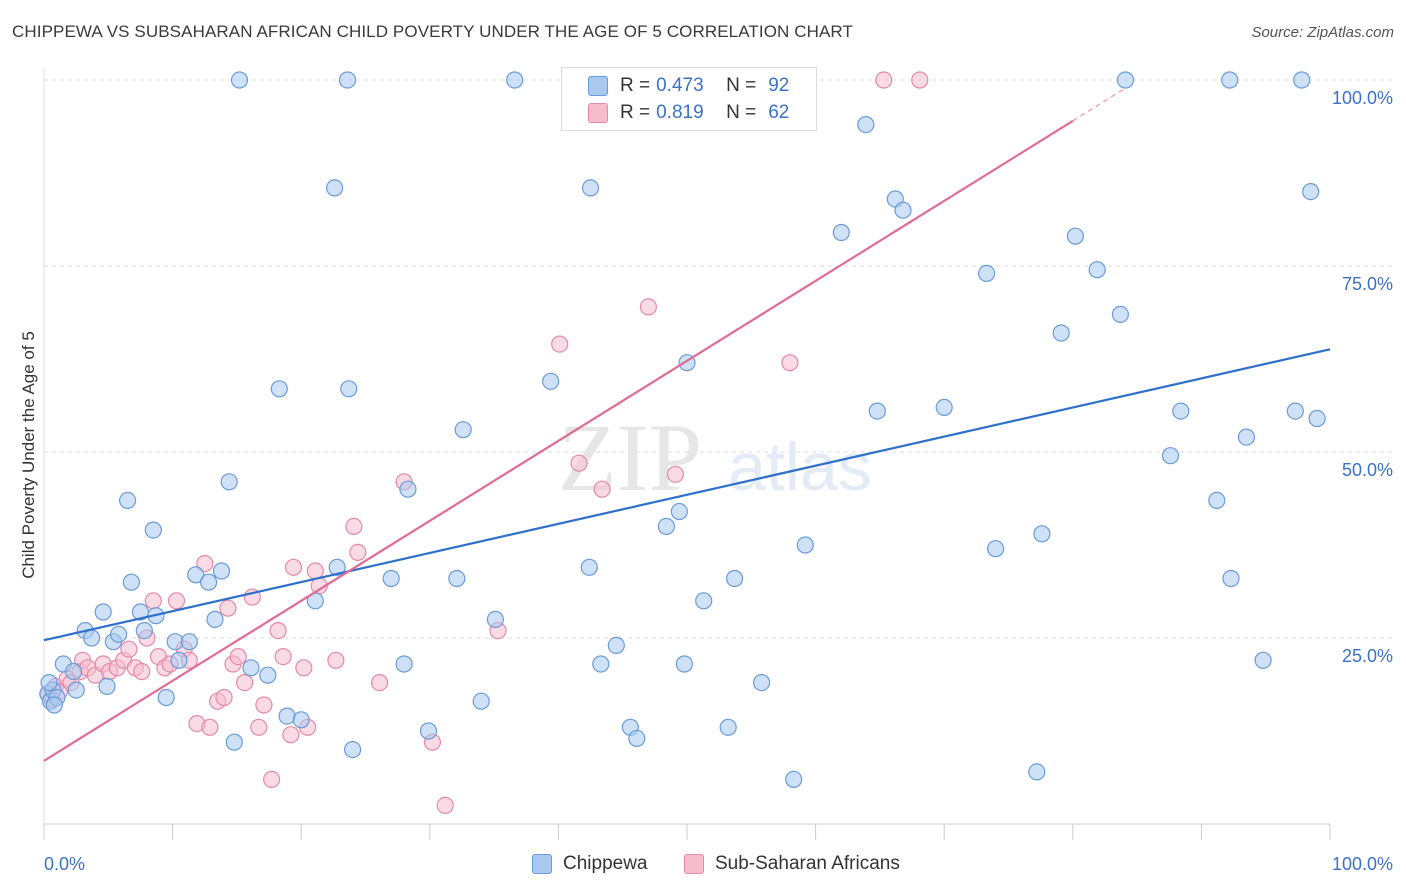 The height and width of the screenshot is (892, 1406). I want to click on watermark-atlas: atlas, so click(800, 467).